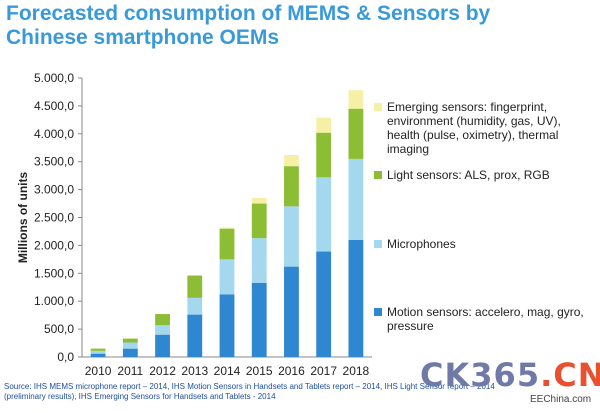 The width and height of the screenshot is (600, 413). Describe the element at coordinates (195, 286) in the screenshot. I see `bar-segment-light-2013` at that location.